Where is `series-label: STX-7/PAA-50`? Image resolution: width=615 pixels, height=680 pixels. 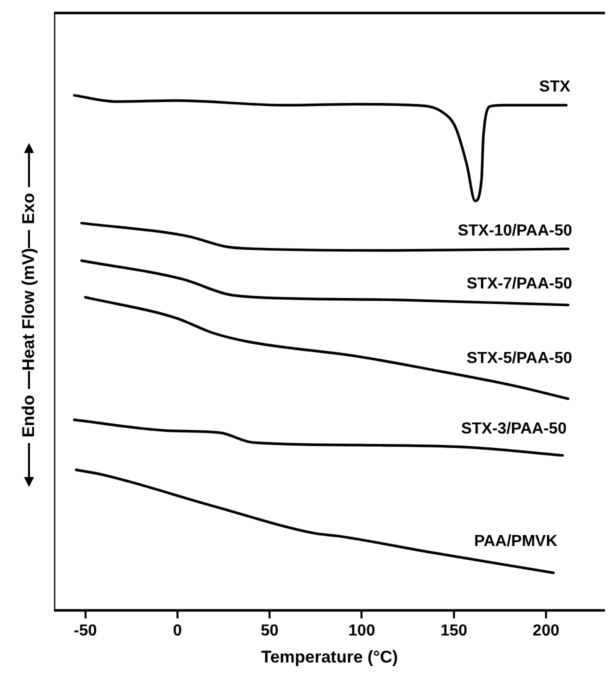
series-label: STX-7/PAA-50 is located at coordinates (519, 283).